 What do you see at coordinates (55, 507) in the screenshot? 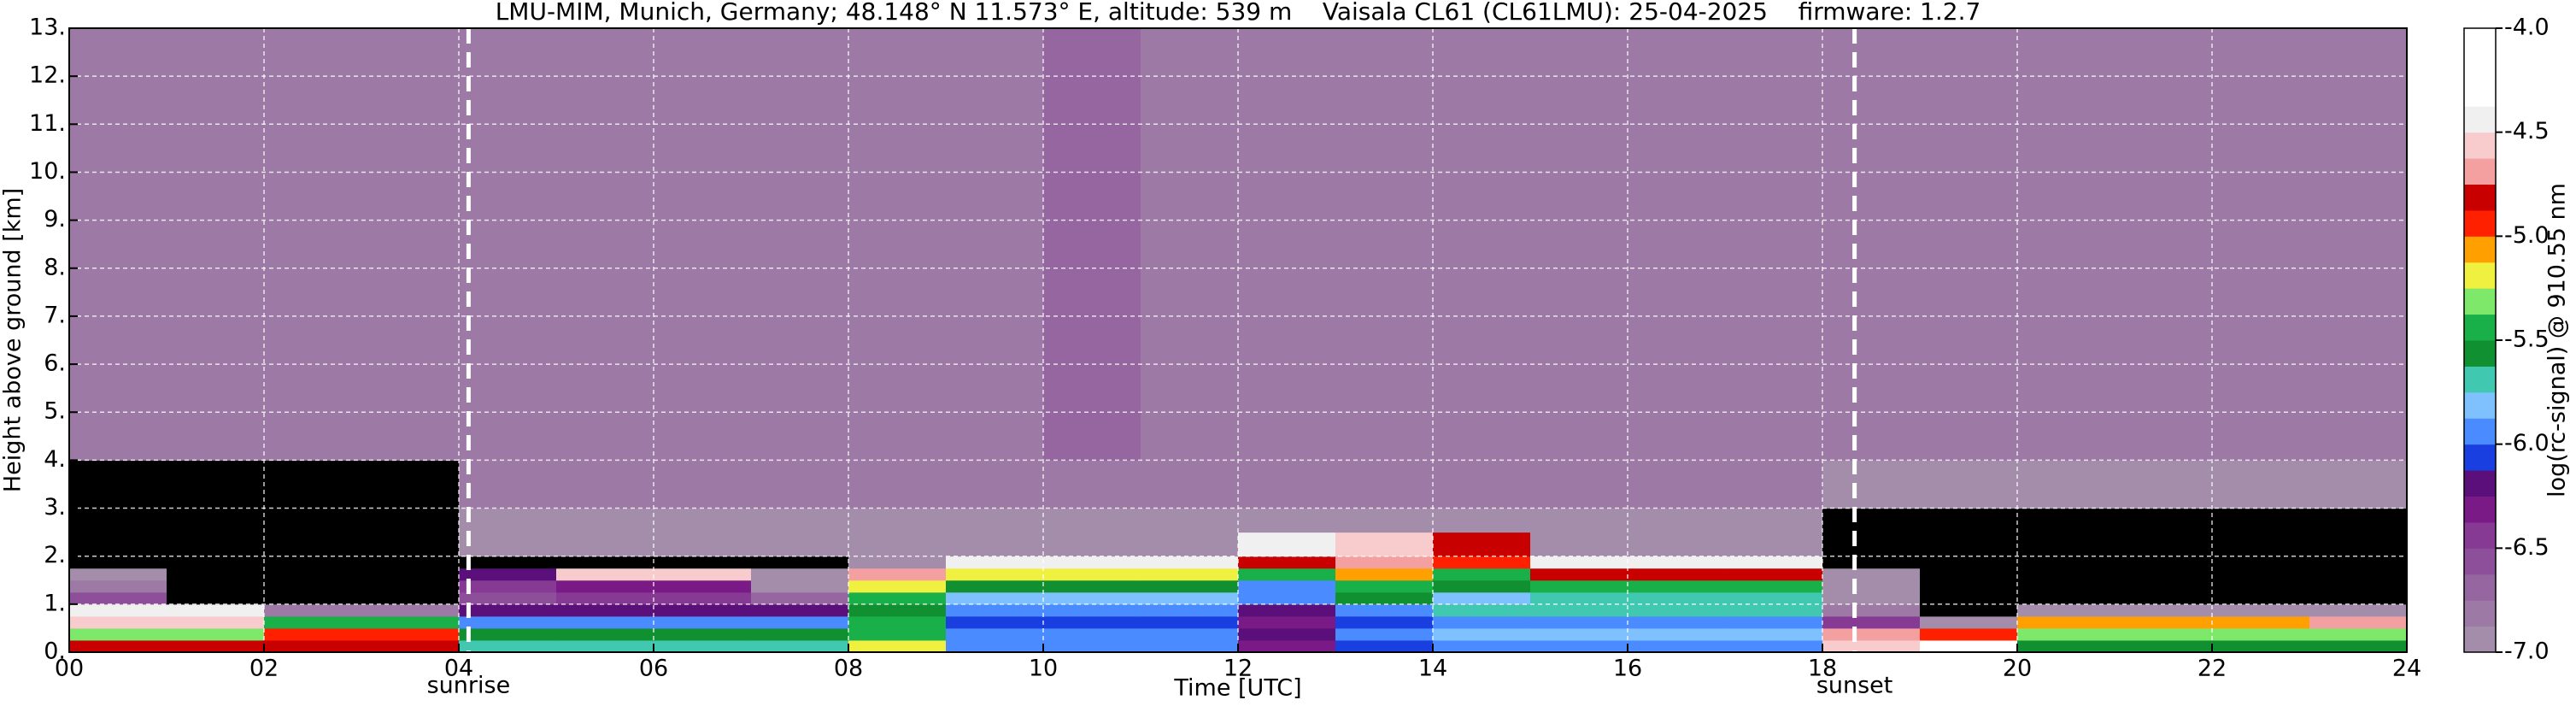
I see `y-tick-label: 3.` at bounding box center [55, 507].